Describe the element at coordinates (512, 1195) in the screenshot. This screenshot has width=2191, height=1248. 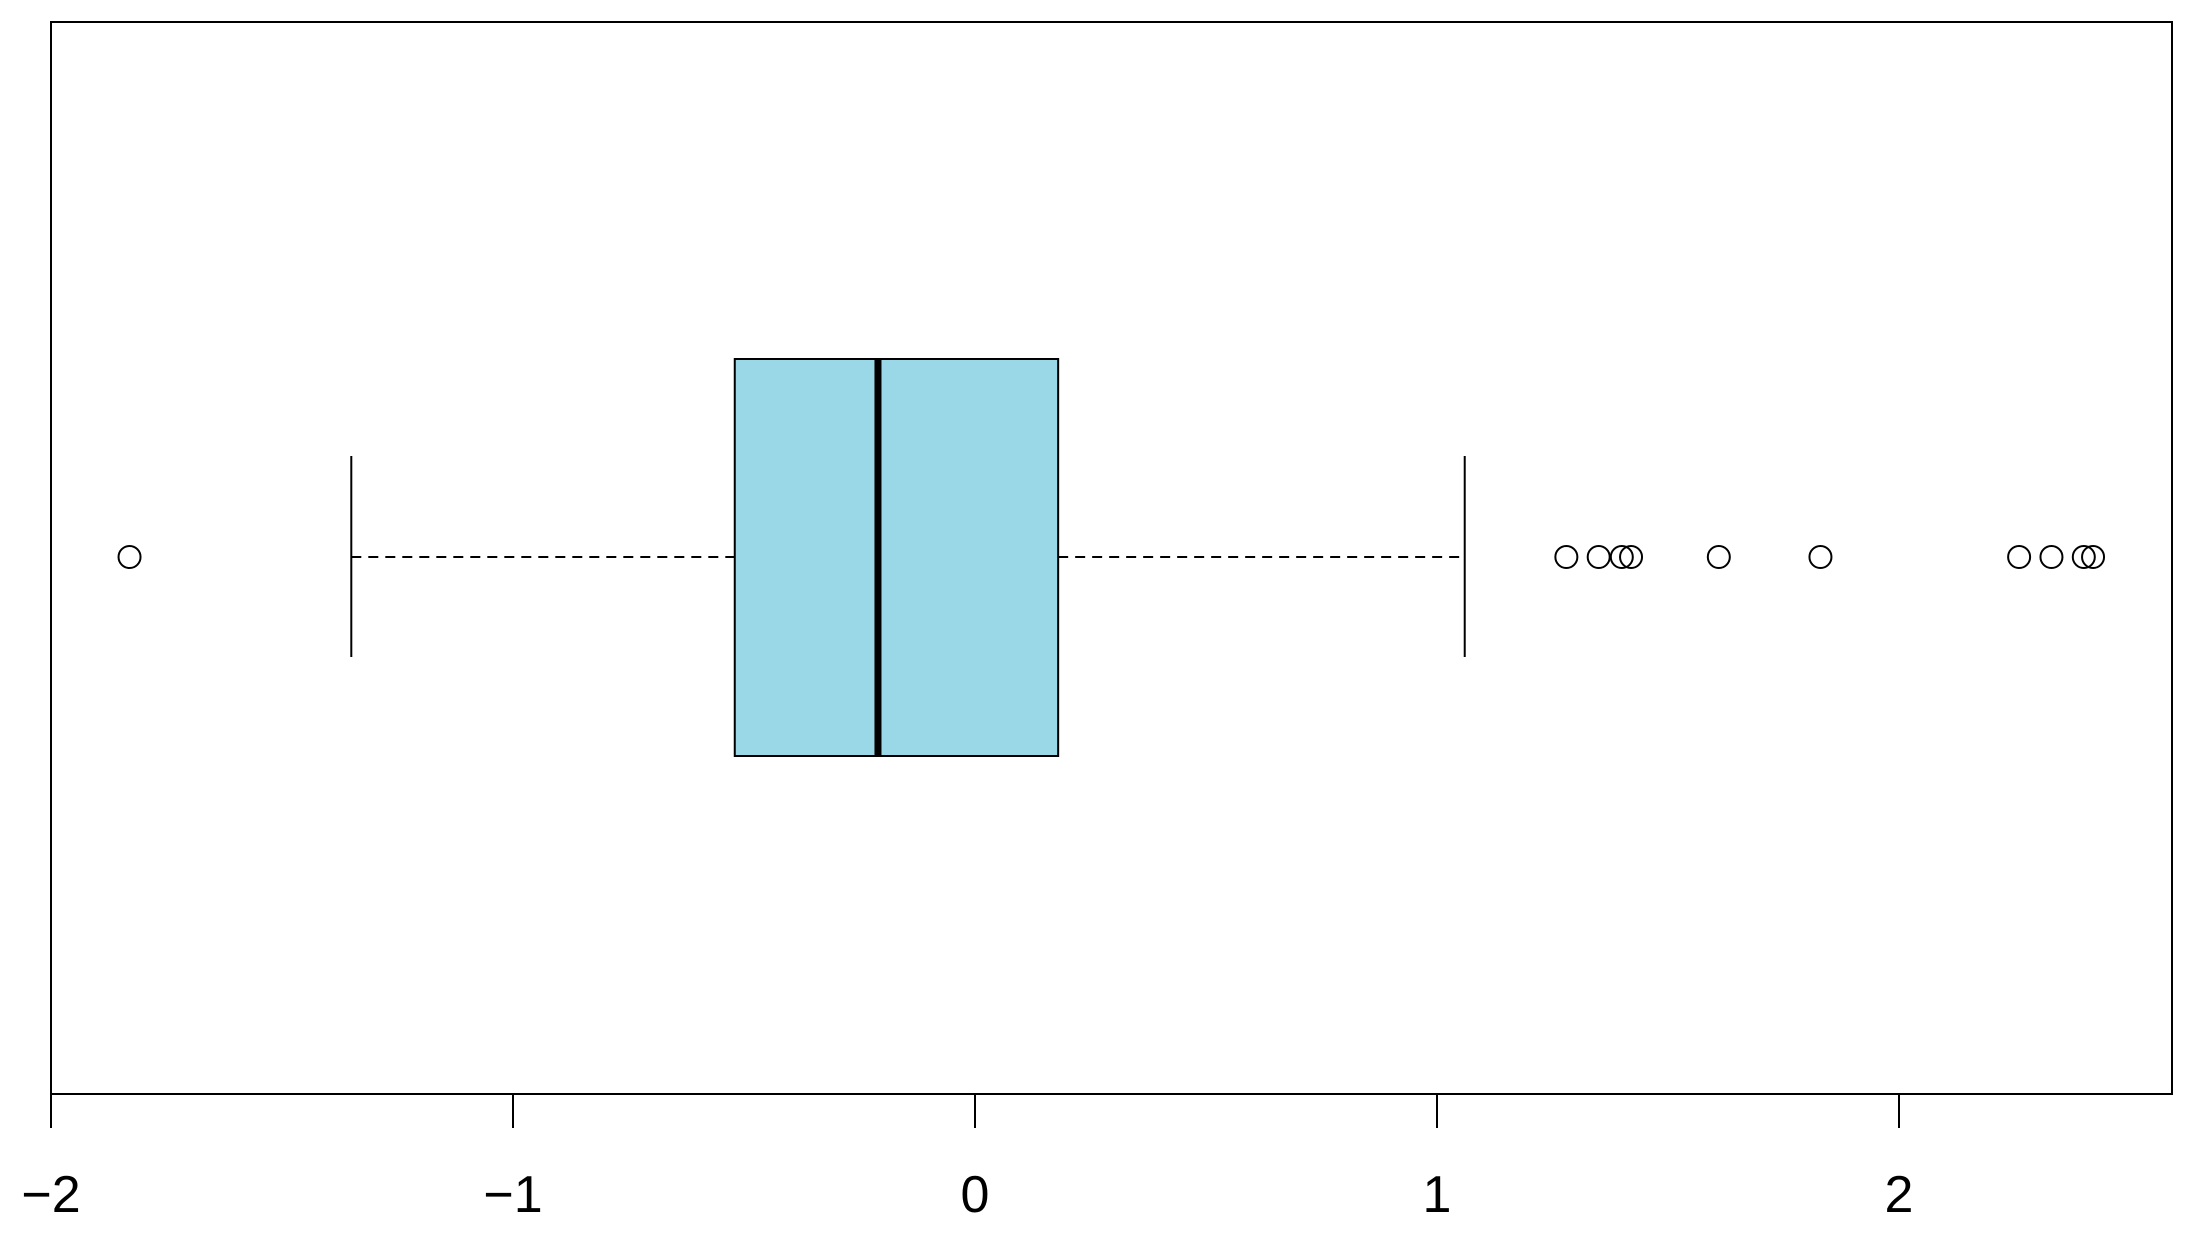
I see `x-tick-label: −1` at that location.